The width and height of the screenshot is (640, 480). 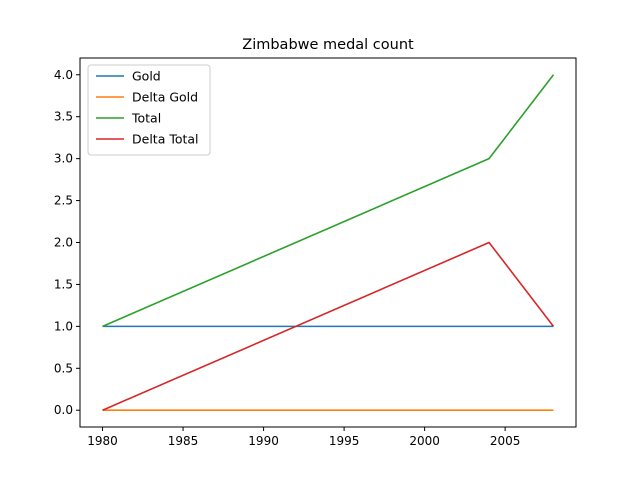 I want to click on y-tick-label: 1.5, so click(x=63, y=284).